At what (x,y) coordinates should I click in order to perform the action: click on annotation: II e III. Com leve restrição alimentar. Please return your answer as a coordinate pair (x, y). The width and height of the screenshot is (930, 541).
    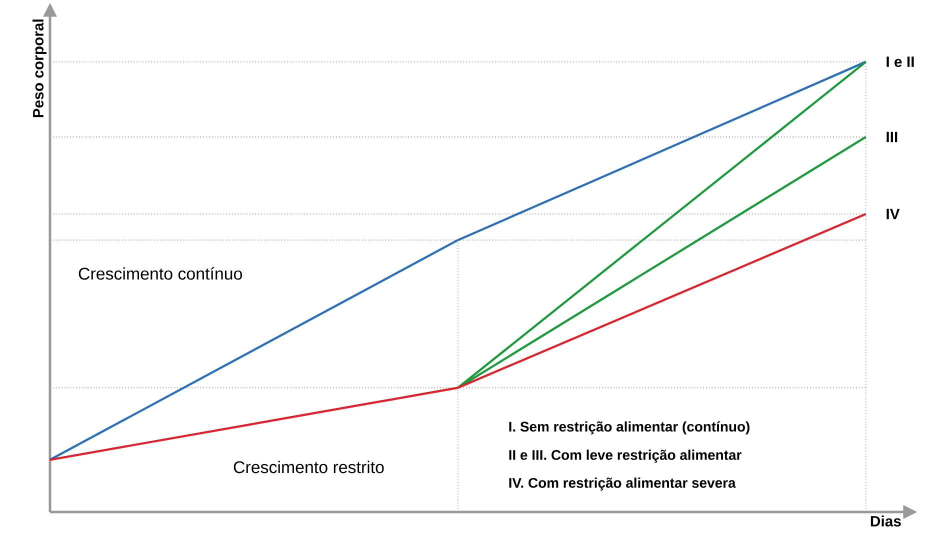
    Looking at the image, I should click on (625, 456).